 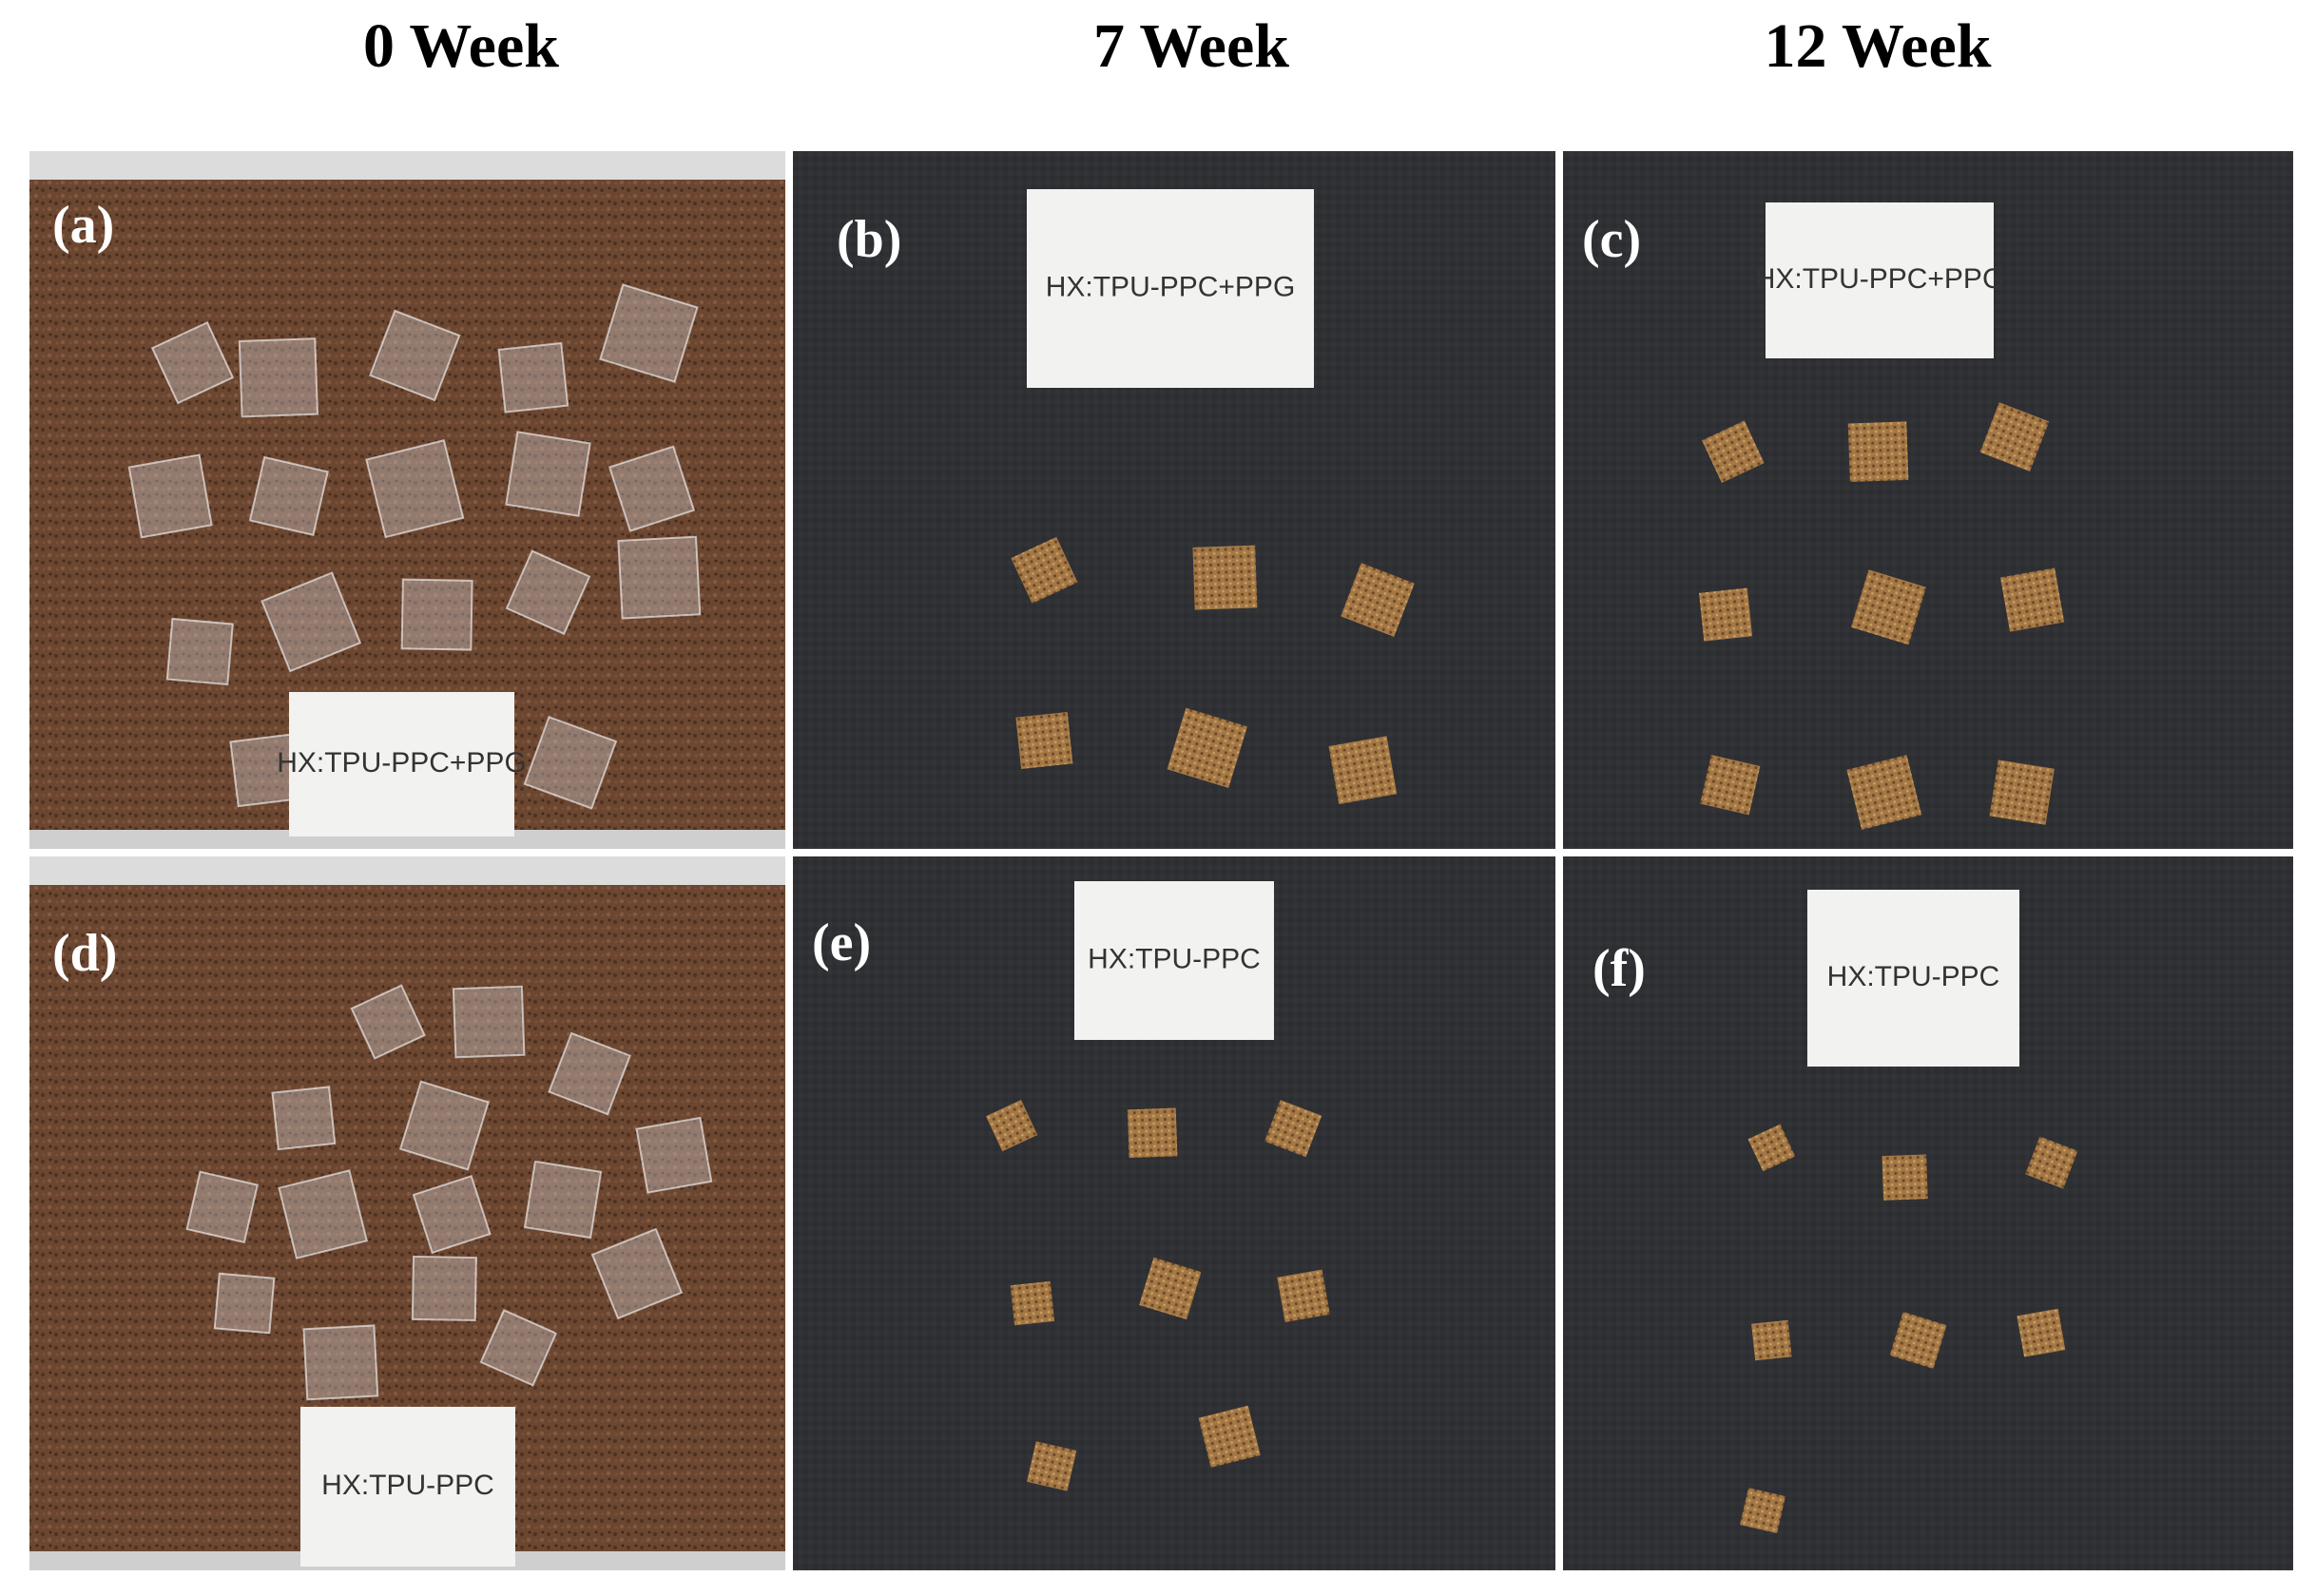 What do you see at coordinates (1928, 1213) in the screenshot?
I see `photo-panel: HX:TPU-PPC (f)` at bounding box center [1928, 1213].